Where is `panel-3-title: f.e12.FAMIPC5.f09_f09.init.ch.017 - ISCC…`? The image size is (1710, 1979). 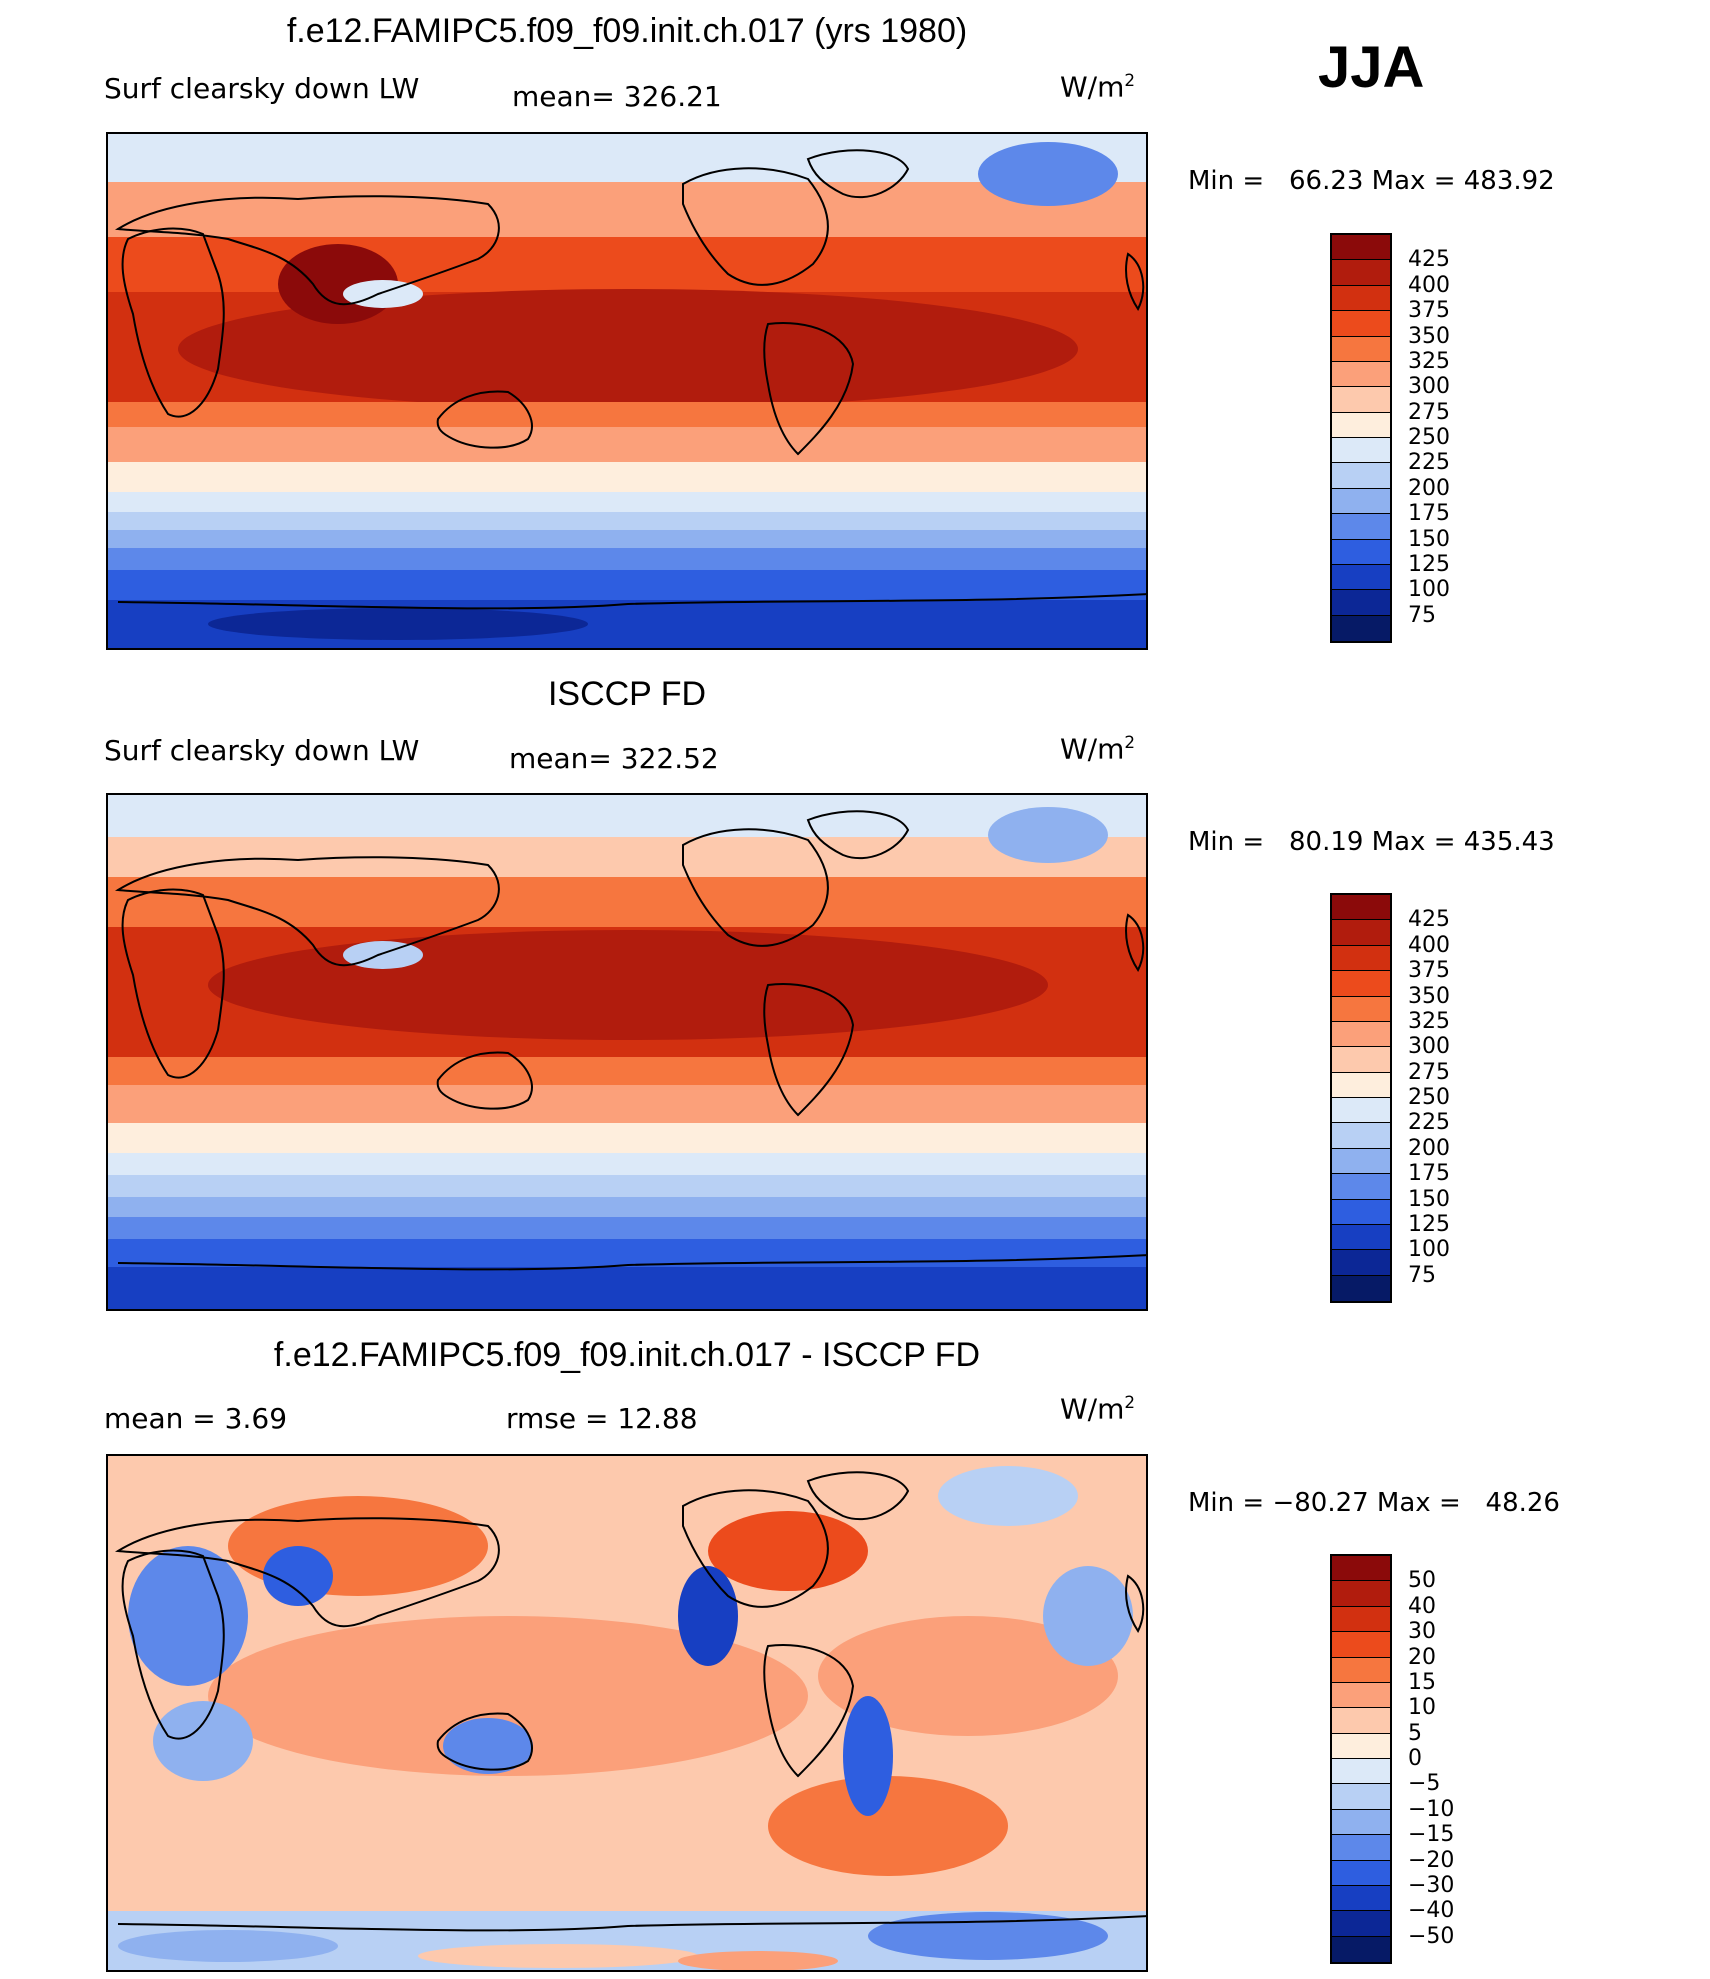
panel-3-title: f.e12.FAMIPC5.f09_f09.init.ch.017 - ISCC… is located at coordinates (627, 1355).